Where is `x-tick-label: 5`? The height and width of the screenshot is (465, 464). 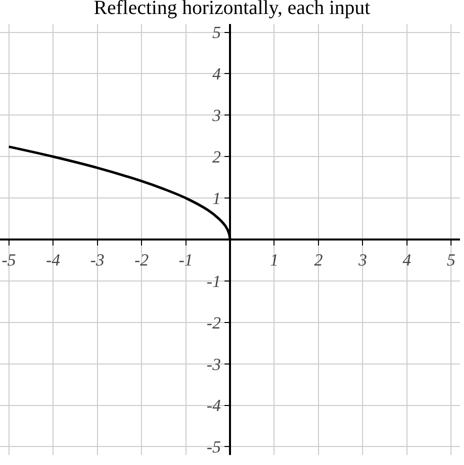
x-tick-label: 5 is located at coordinates (451, 260).